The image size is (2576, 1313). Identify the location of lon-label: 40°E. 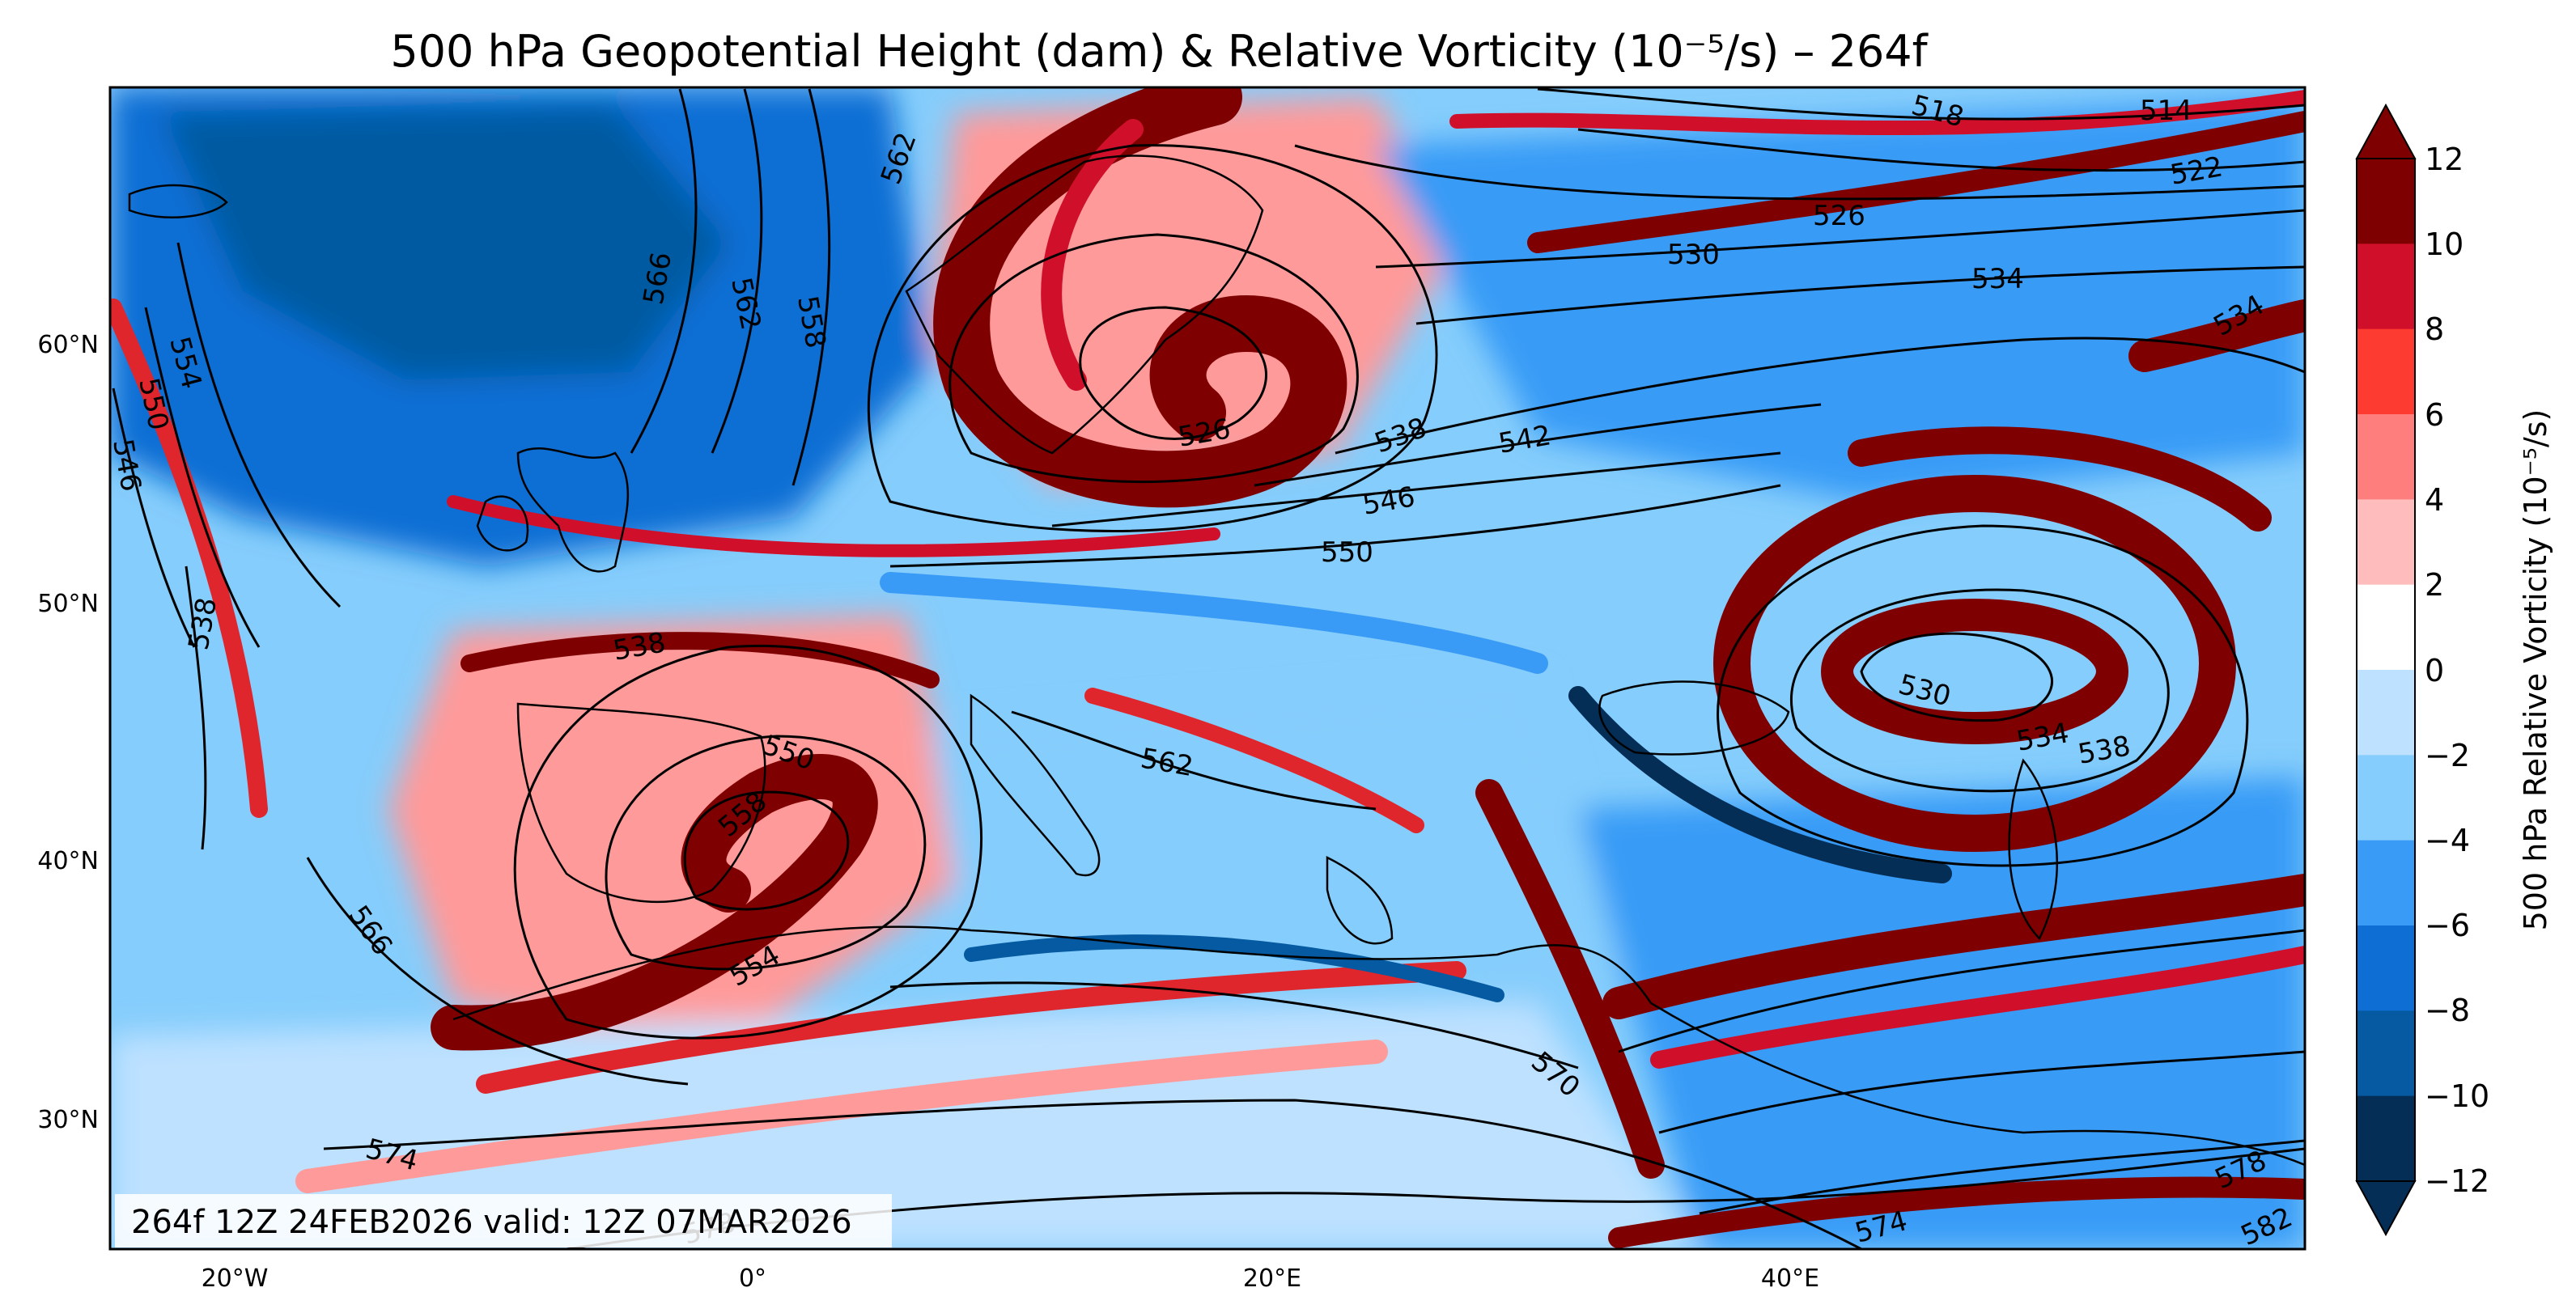
(1790, 1278).